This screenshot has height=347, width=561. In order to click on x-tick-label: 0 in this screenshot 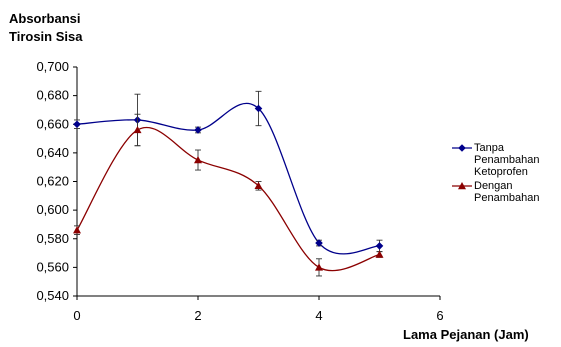, I will do `click(76, 315)`.